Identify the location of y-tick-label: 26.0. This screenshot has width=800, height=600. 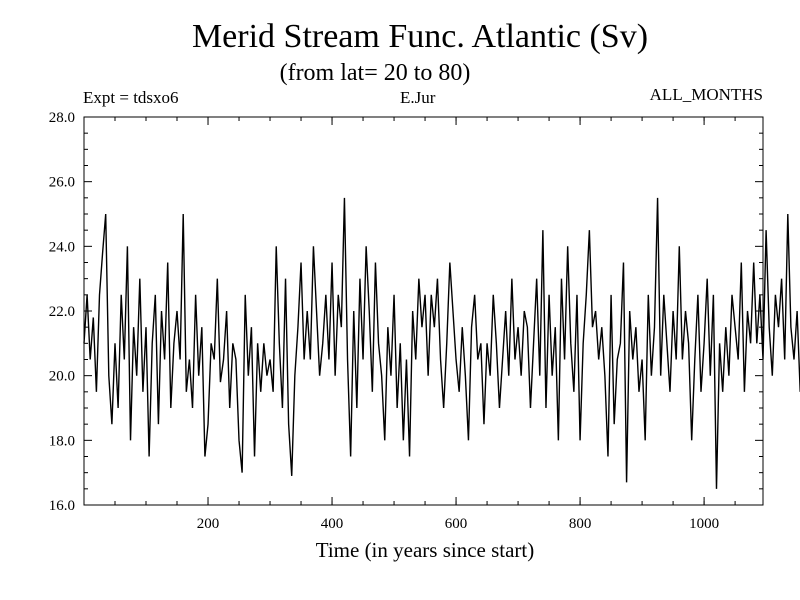
(62, 183).